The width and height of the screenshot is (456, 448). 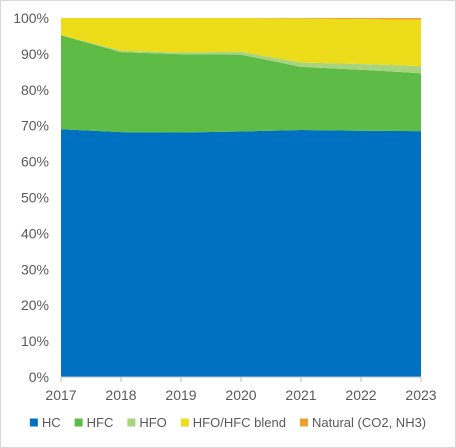 What do you see at coordinates (35, 54) in the screenshot?
I see `y-tick-label: 90%` at bounding box center [35, 54].